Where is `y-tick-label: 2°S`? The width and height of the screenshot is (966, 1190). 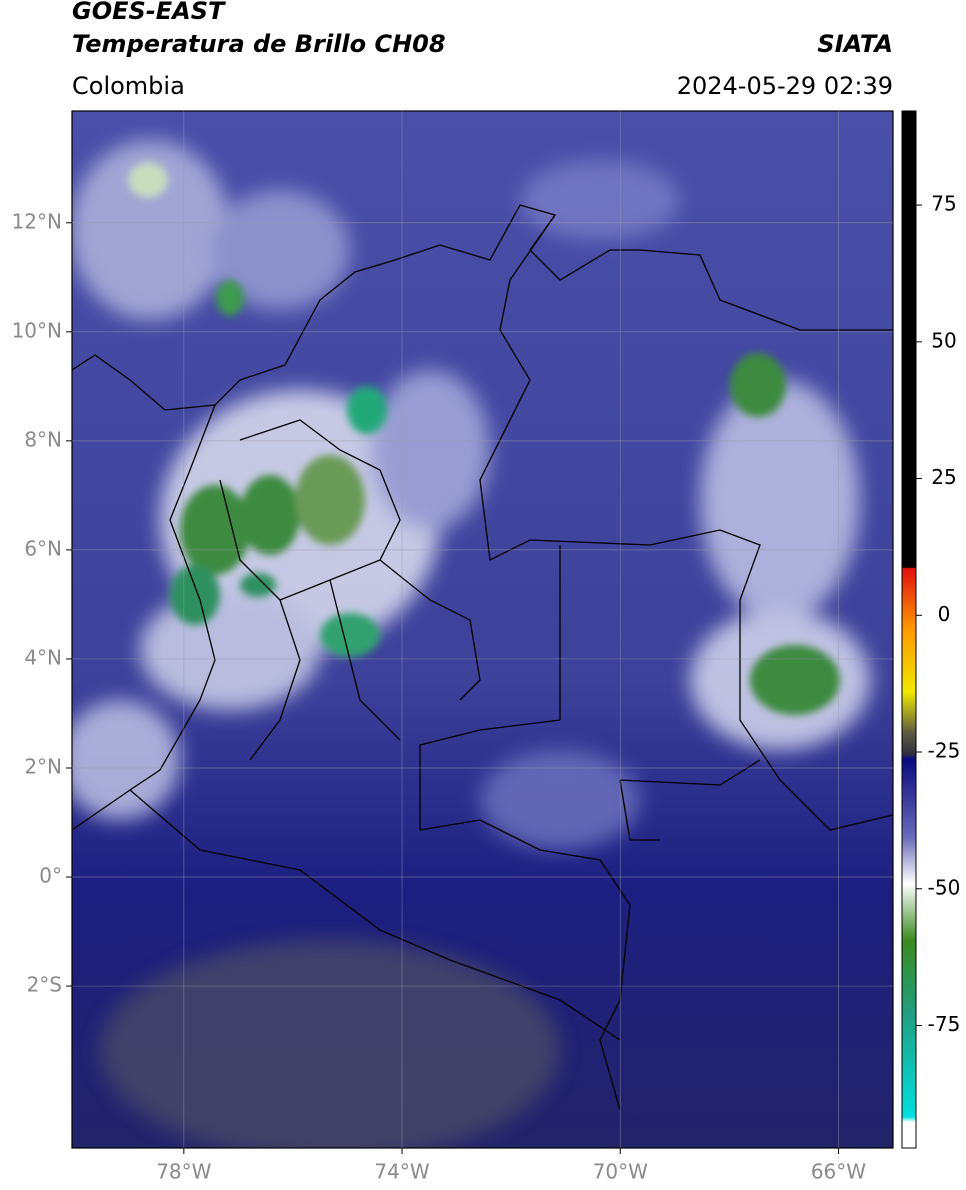
y-tick-label: 2°S is located at coordinates (44, 985).